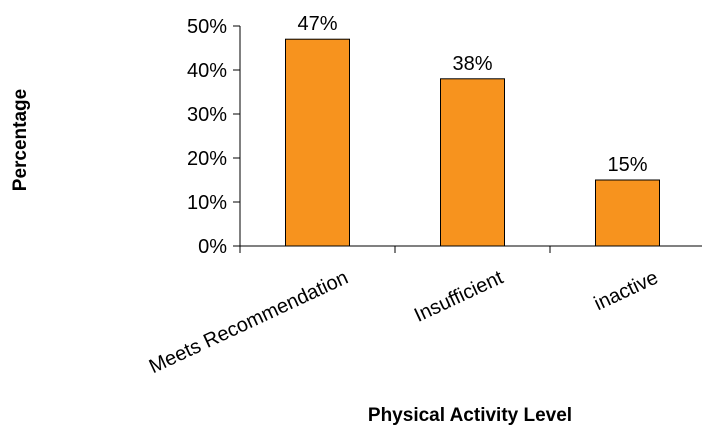  Describe the element at coordinates (212, 247) in the screenshot. I see `y-tick-label: 0%` at that location.